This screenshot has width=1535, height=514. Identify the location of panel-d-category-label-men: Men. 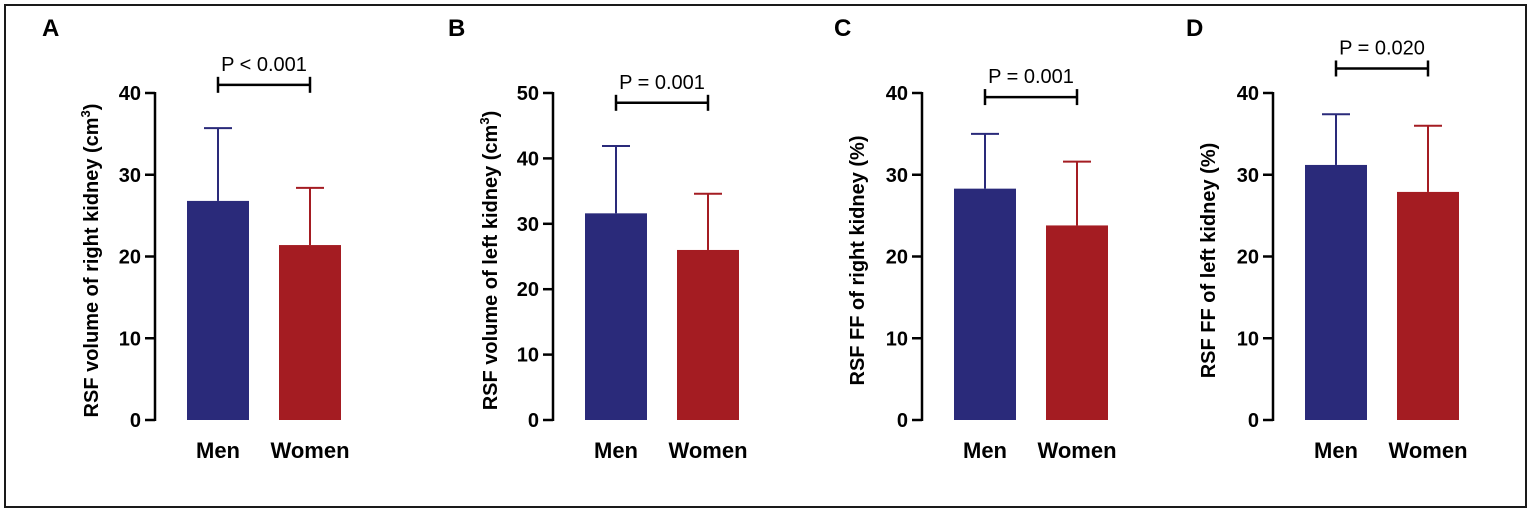
(1336, 450).